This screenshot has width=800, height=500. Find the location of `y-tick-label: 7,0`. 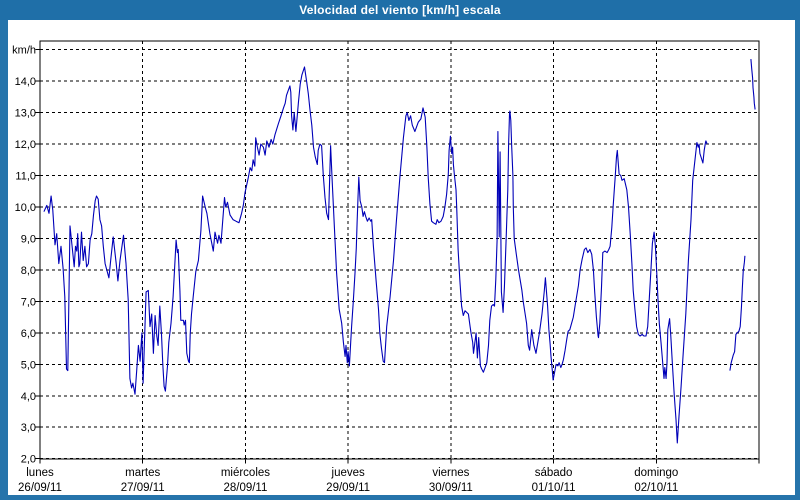

y-tick-label: 7,0 is located at coordinates (28, 302).